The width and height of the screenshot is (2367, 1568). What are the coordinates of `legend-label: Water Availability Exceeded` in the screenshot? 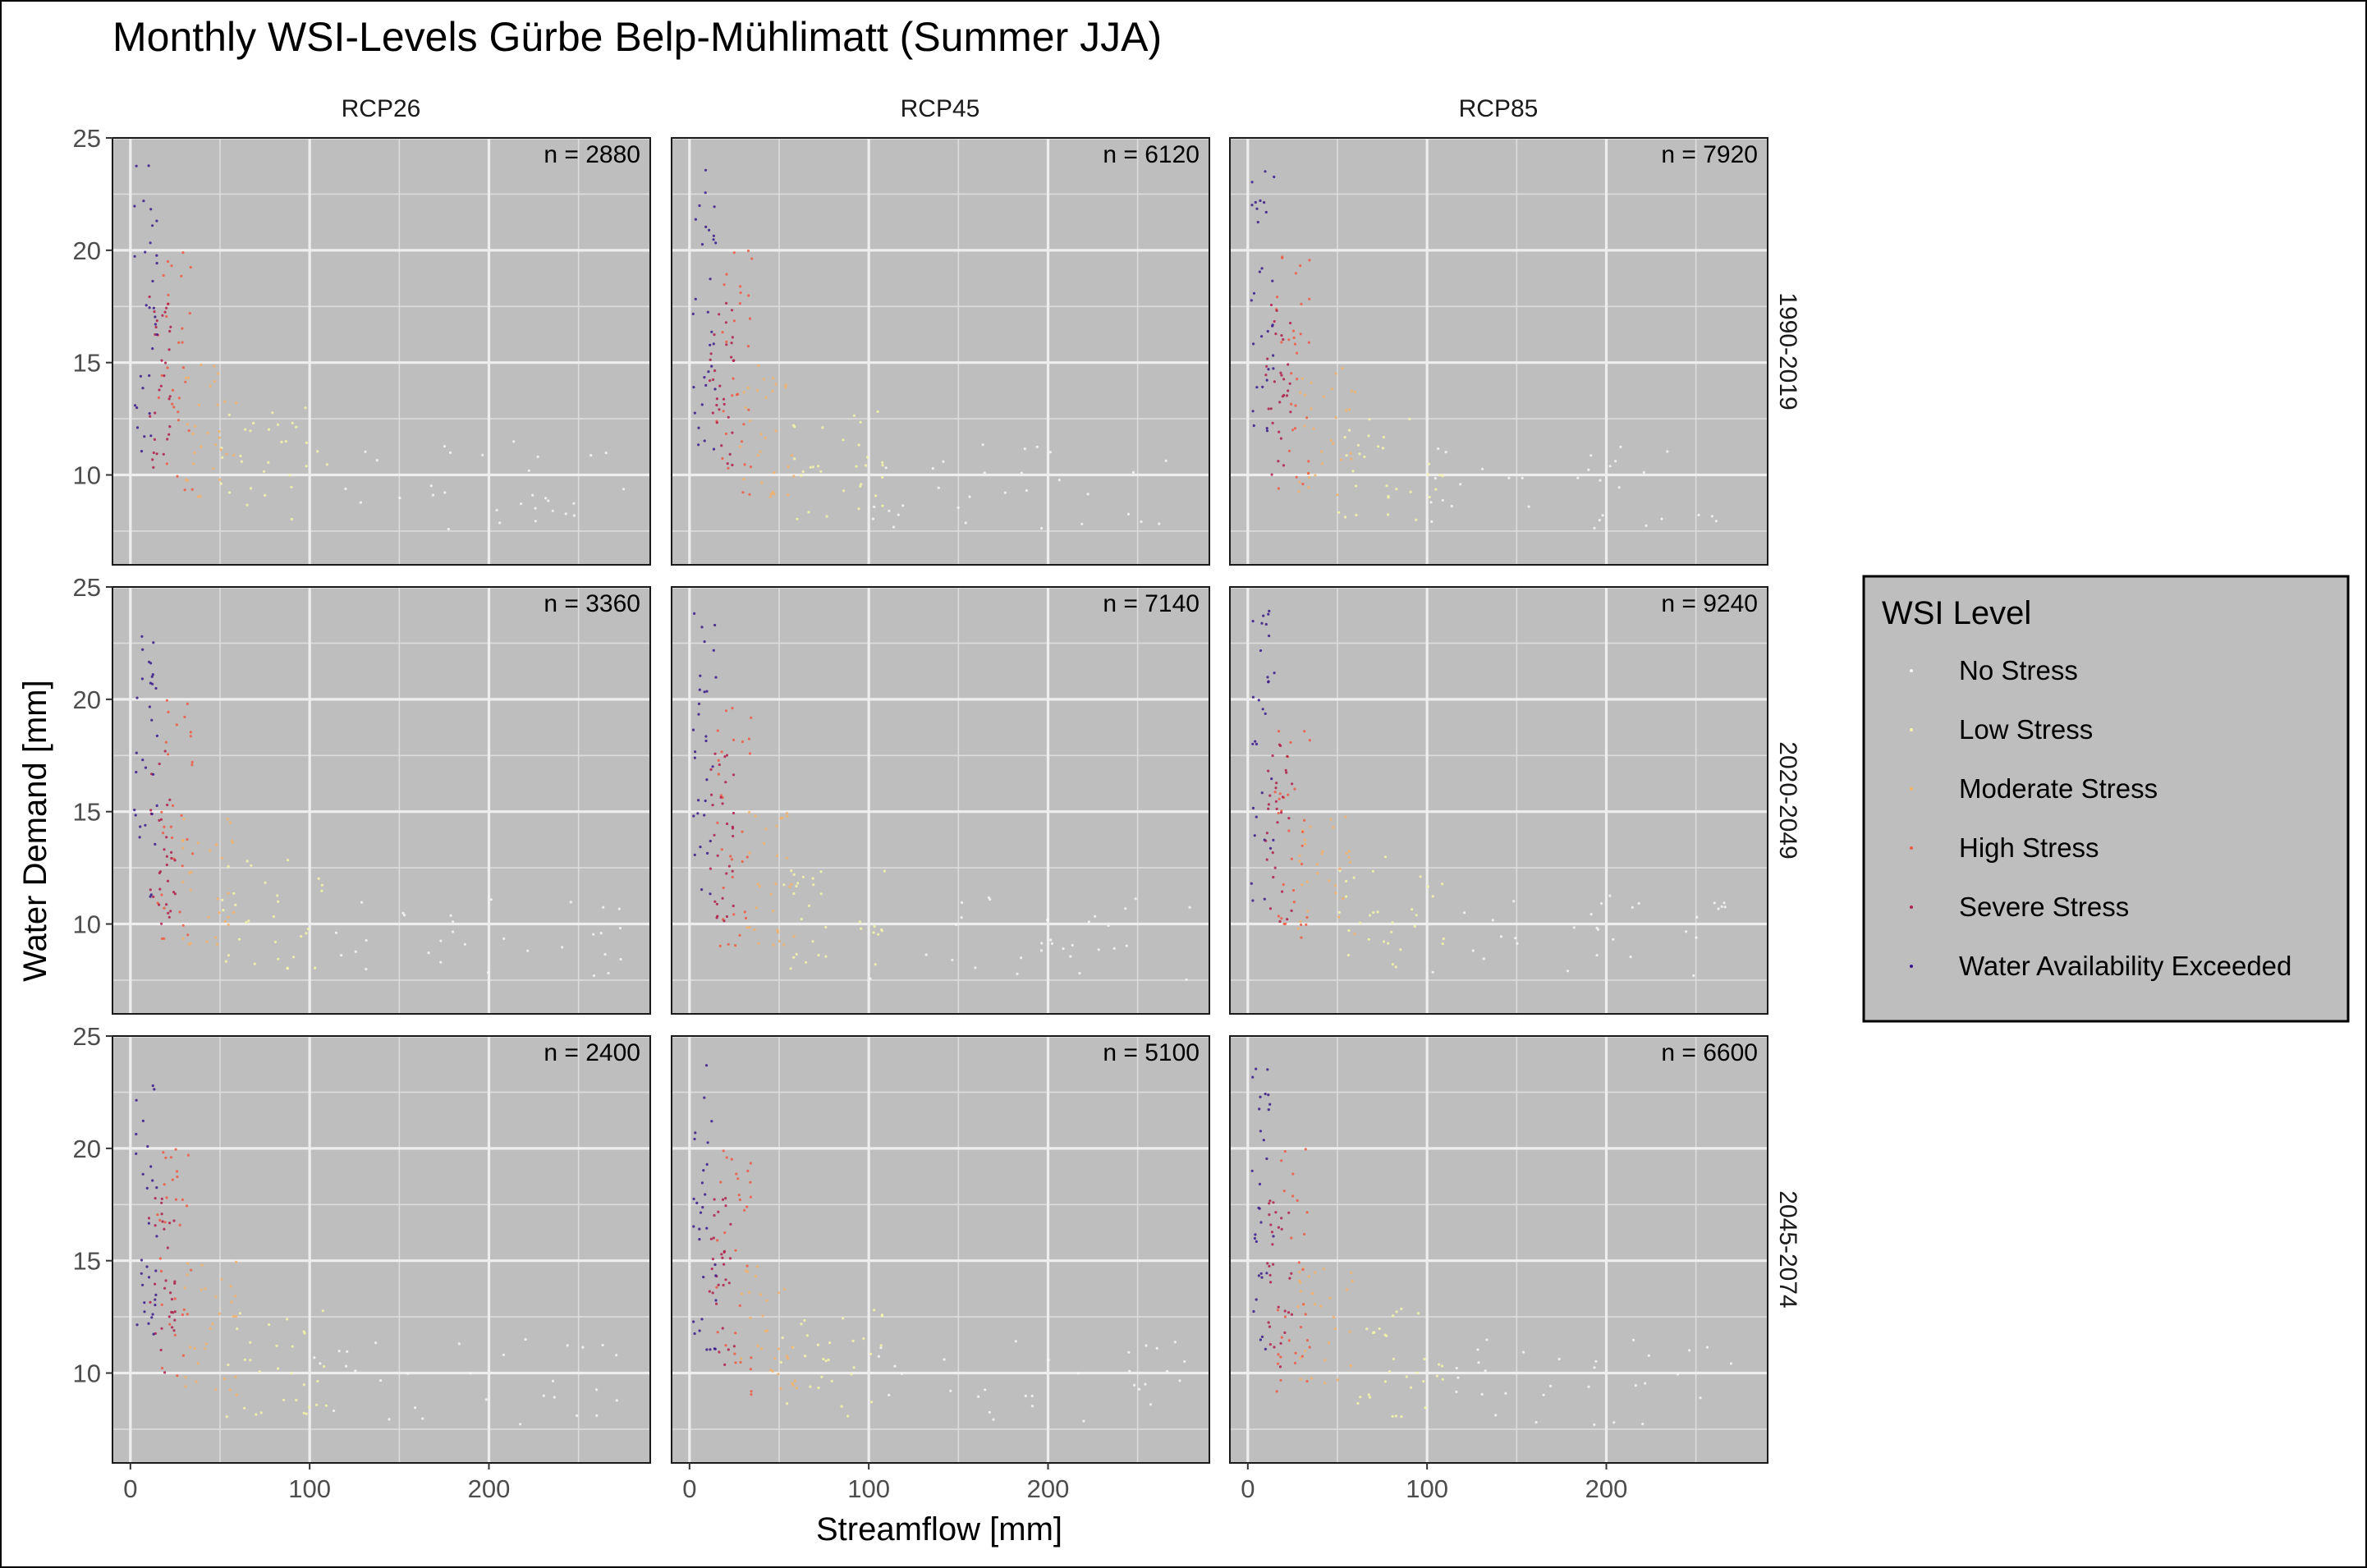 It's located at (2125, 966).